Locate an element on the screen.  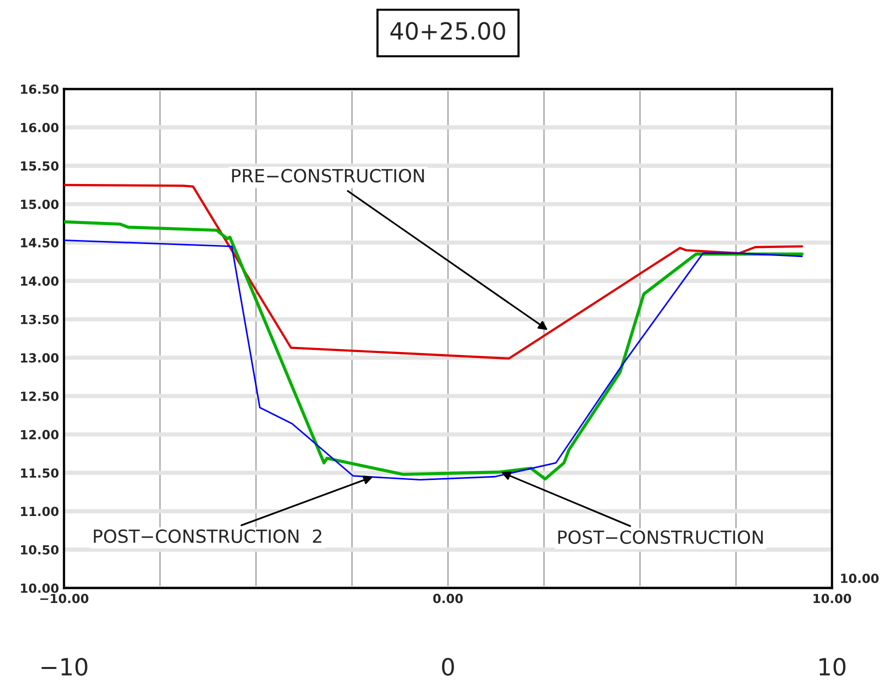
y-tick-label: 10.50 is located at coordinates (40, 550).